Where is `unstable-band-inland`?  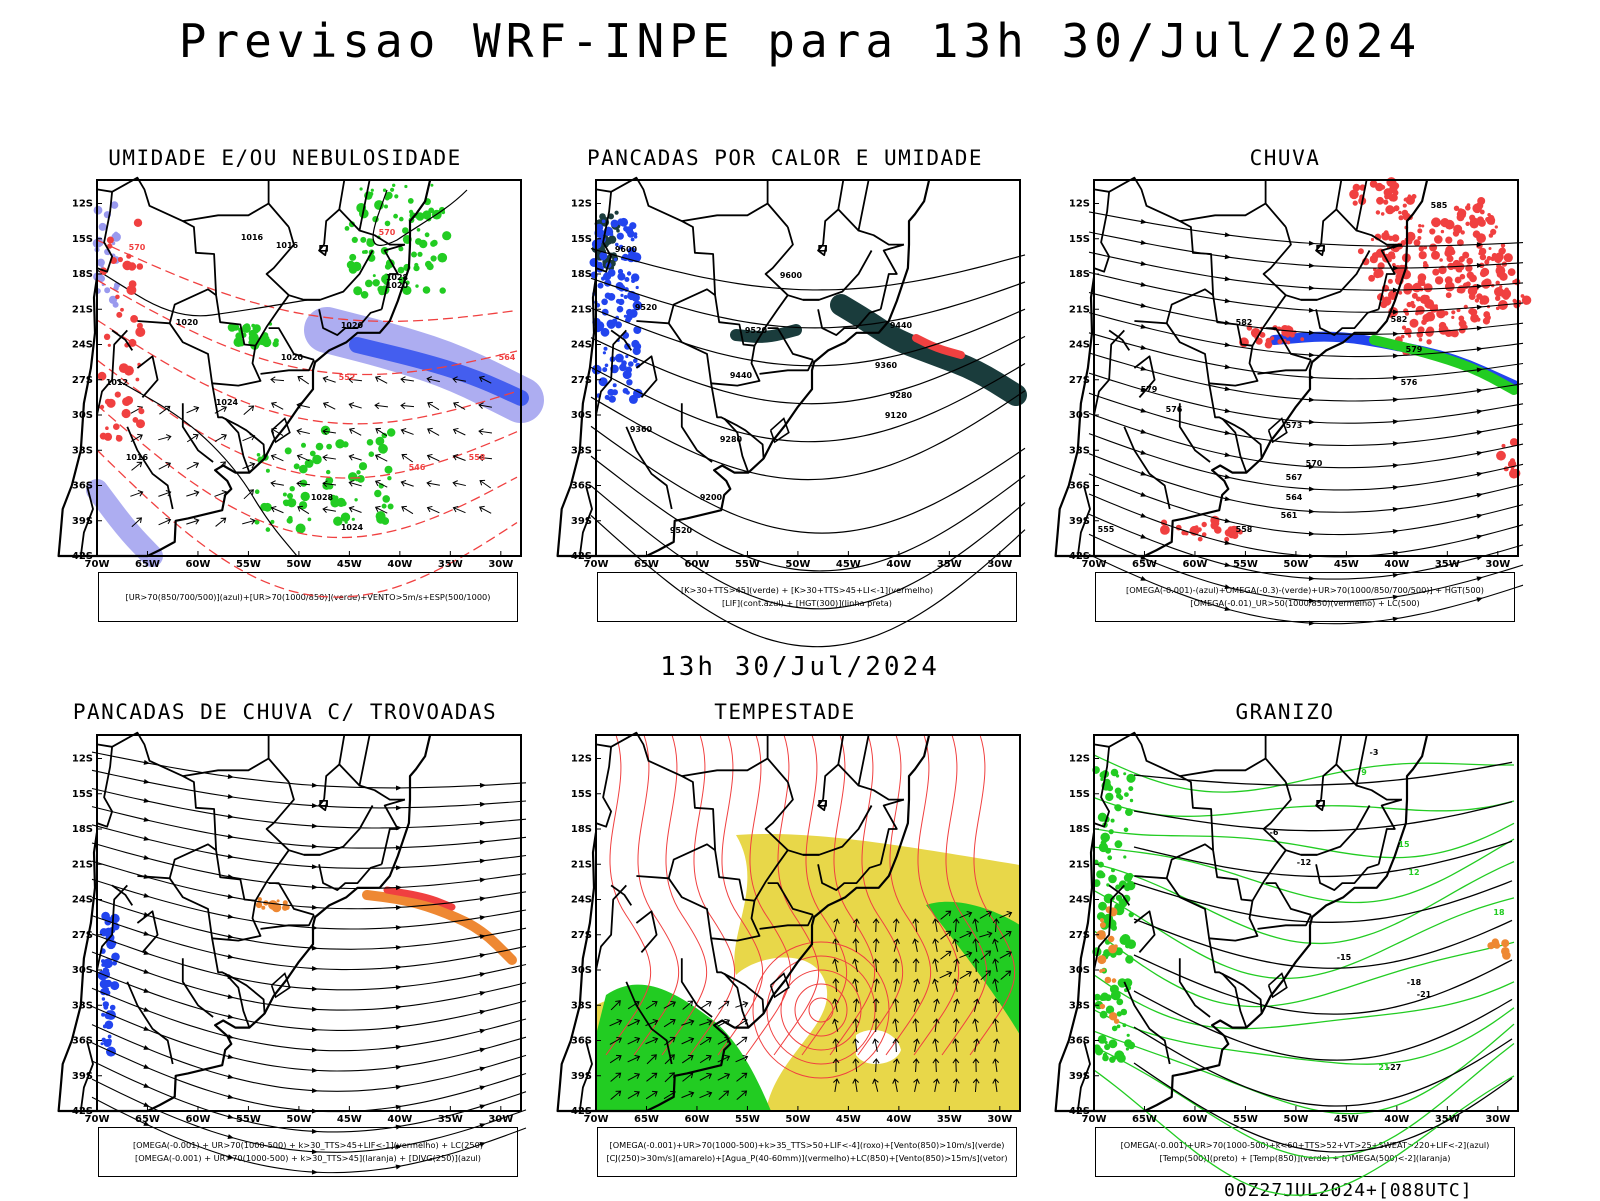
unstable-band-inland is located at coordinates (766, 333).